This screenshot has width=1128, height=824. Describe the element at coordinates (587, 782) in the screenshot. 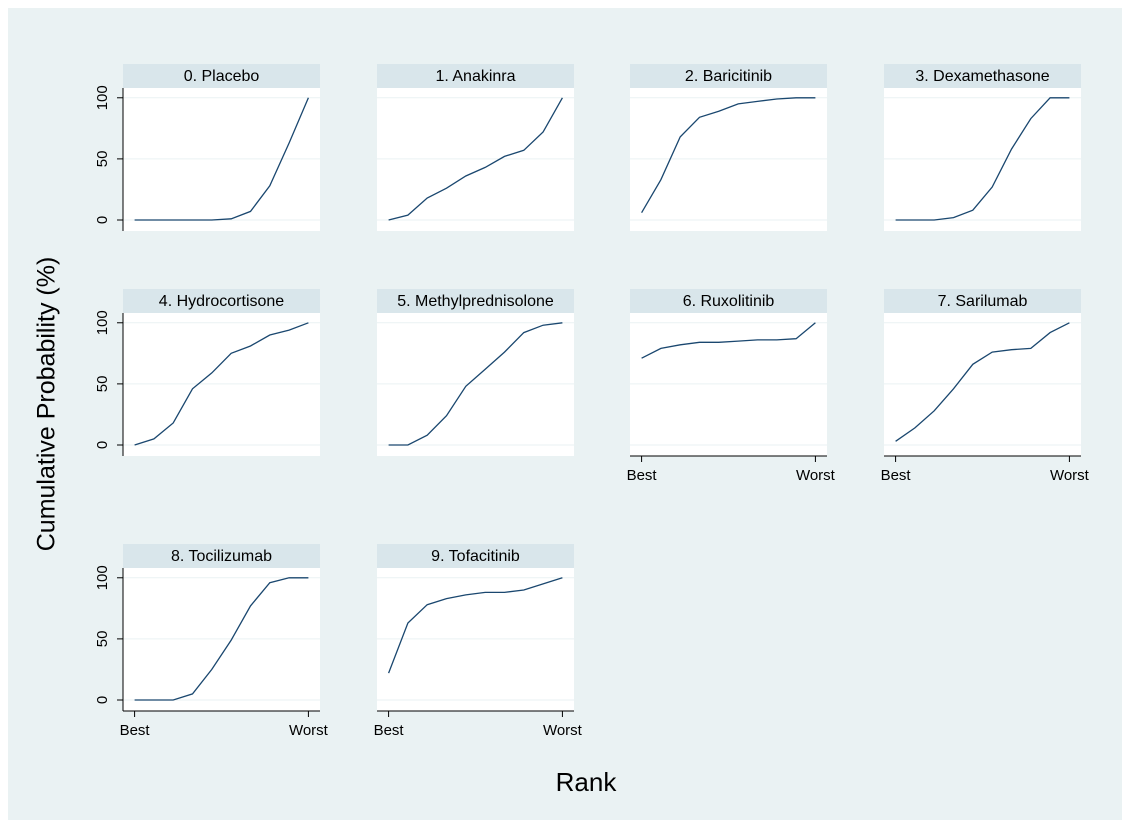

I see `x-axis-title: Rank` at that location.